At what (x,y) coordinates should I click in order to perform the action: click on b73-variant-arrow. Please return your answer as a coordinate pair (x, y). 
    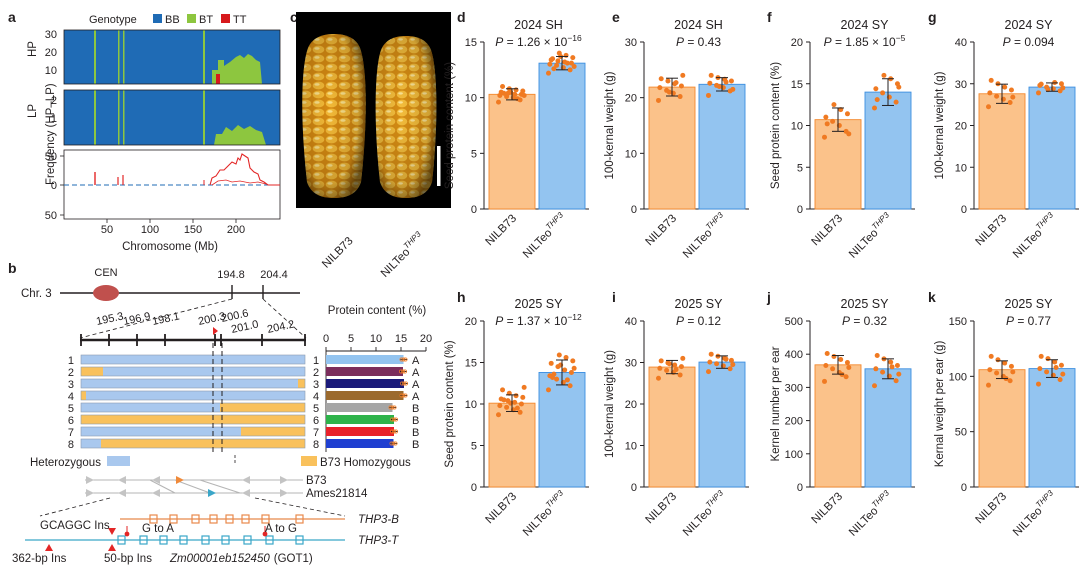
    Looking at the image, I should click on (180, 480).